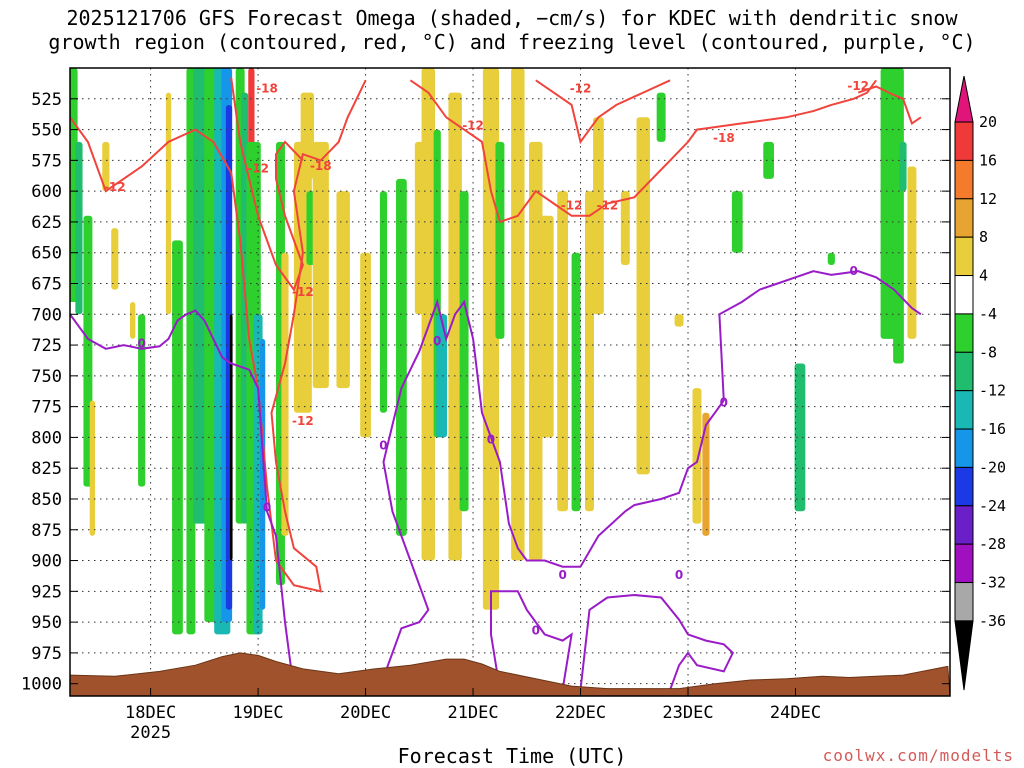 The image size is (1024, 768). I want to click on x-tick-label: 23DEC, so click(687, 713).